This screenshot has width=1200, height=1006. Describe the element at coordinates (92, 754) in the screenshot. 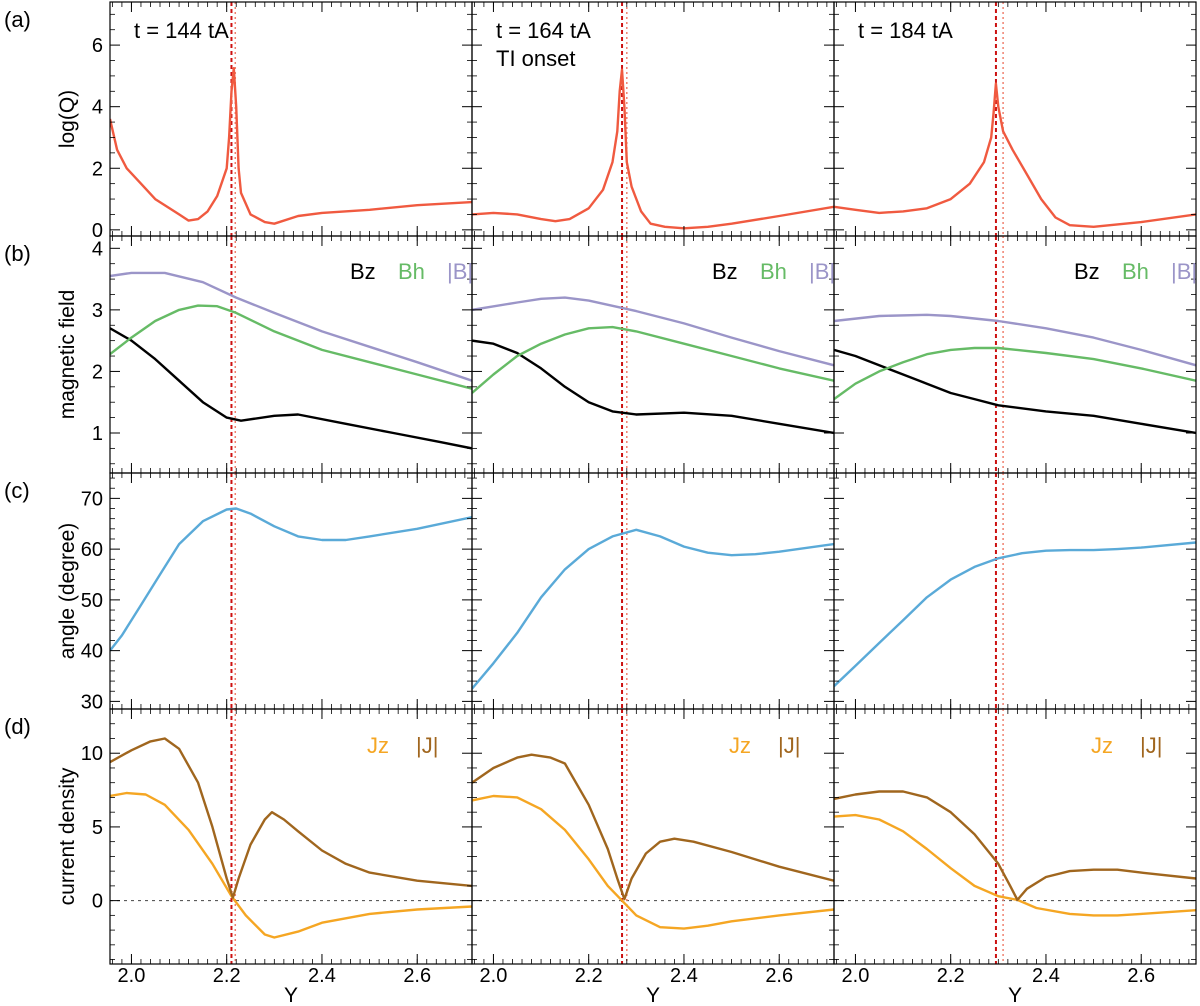

I see `y-tick-label: 10` at that location.